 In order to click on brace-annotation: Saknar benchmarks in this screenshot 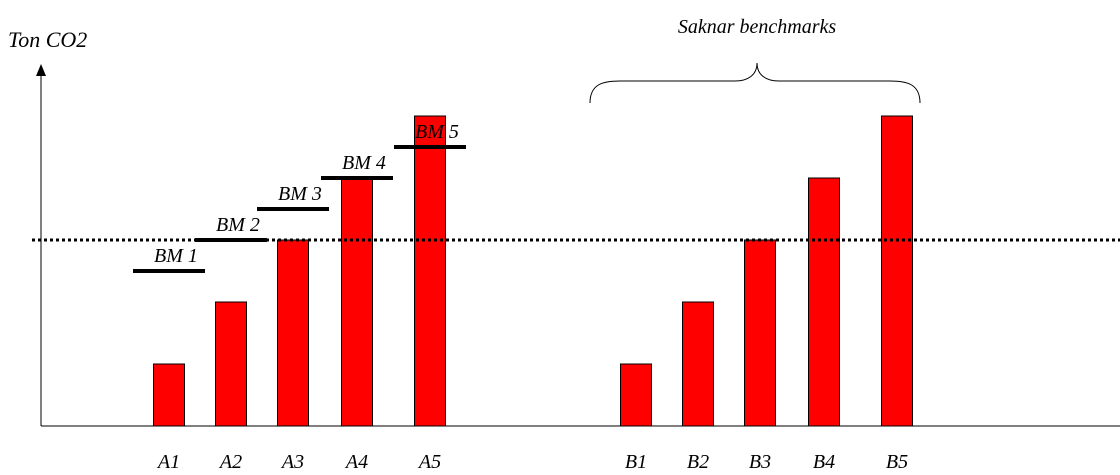, I will do `click(755, 60)`.